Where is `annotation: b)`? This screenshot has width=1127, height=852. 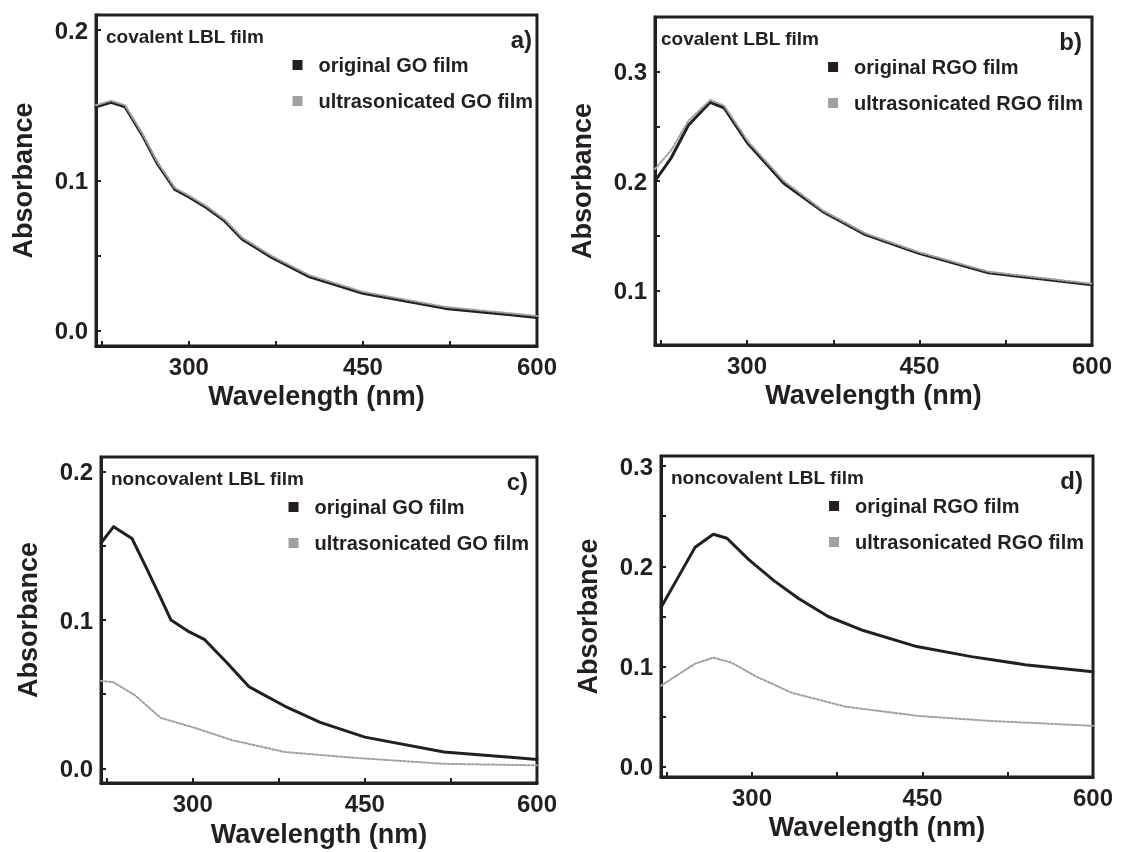 annotation: b) is located at coordinates (1070, 41).